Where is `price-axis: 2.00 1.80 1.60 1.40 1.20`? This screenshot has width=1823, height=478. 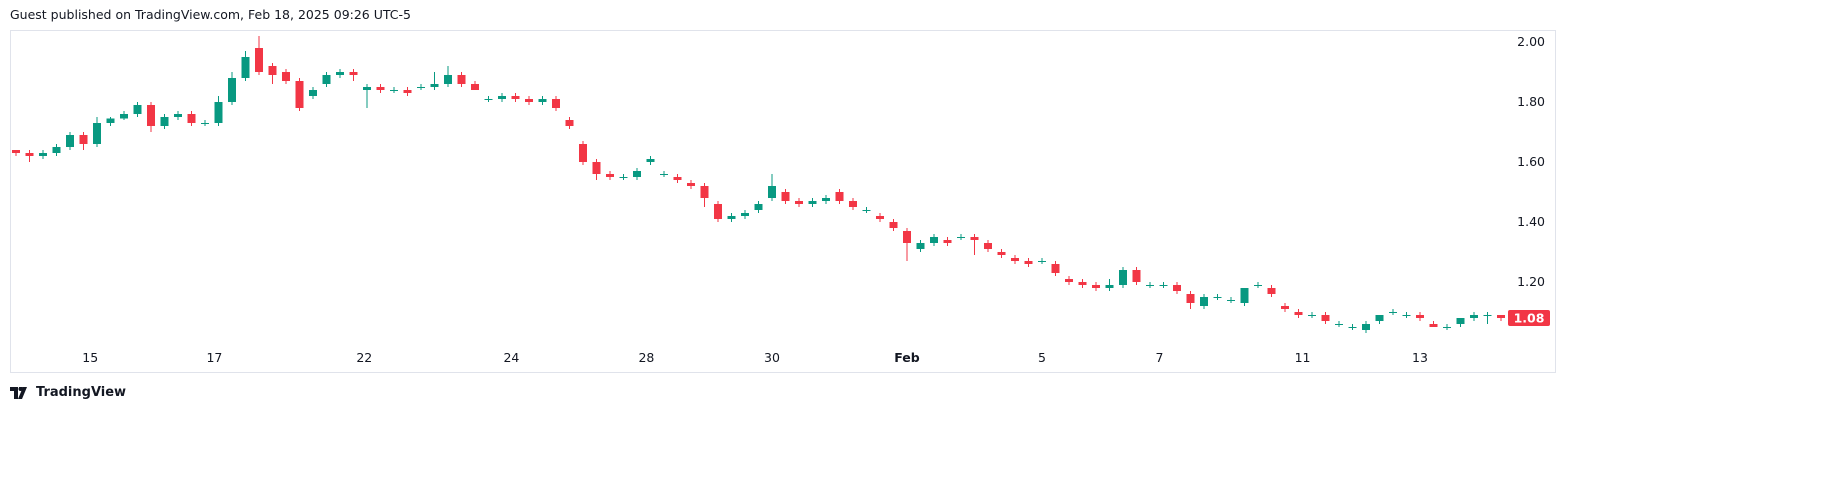
price-axis: 2.00 1.80 1.60 1.40 1.20 is located at coordinates (1531, 161).